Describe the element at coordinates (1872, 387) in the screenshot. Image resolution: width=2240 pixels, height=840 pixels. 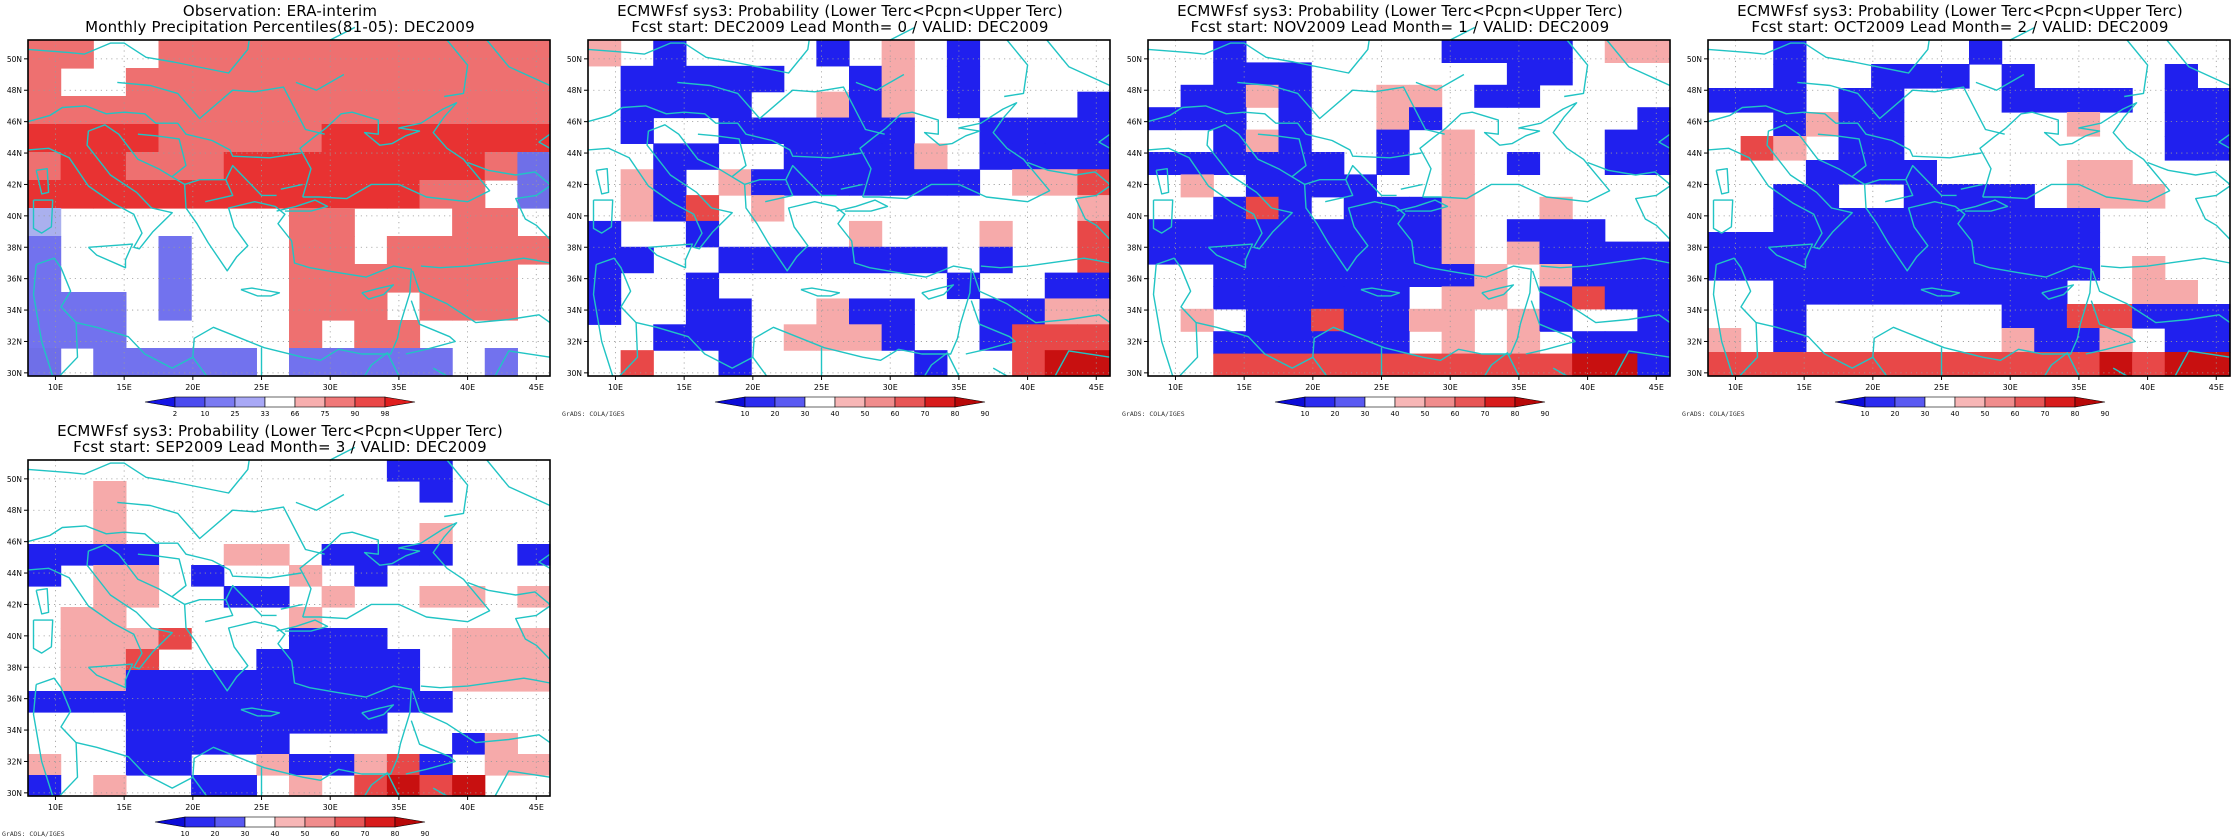
I see `lon-tick-label: 20E` at that location.